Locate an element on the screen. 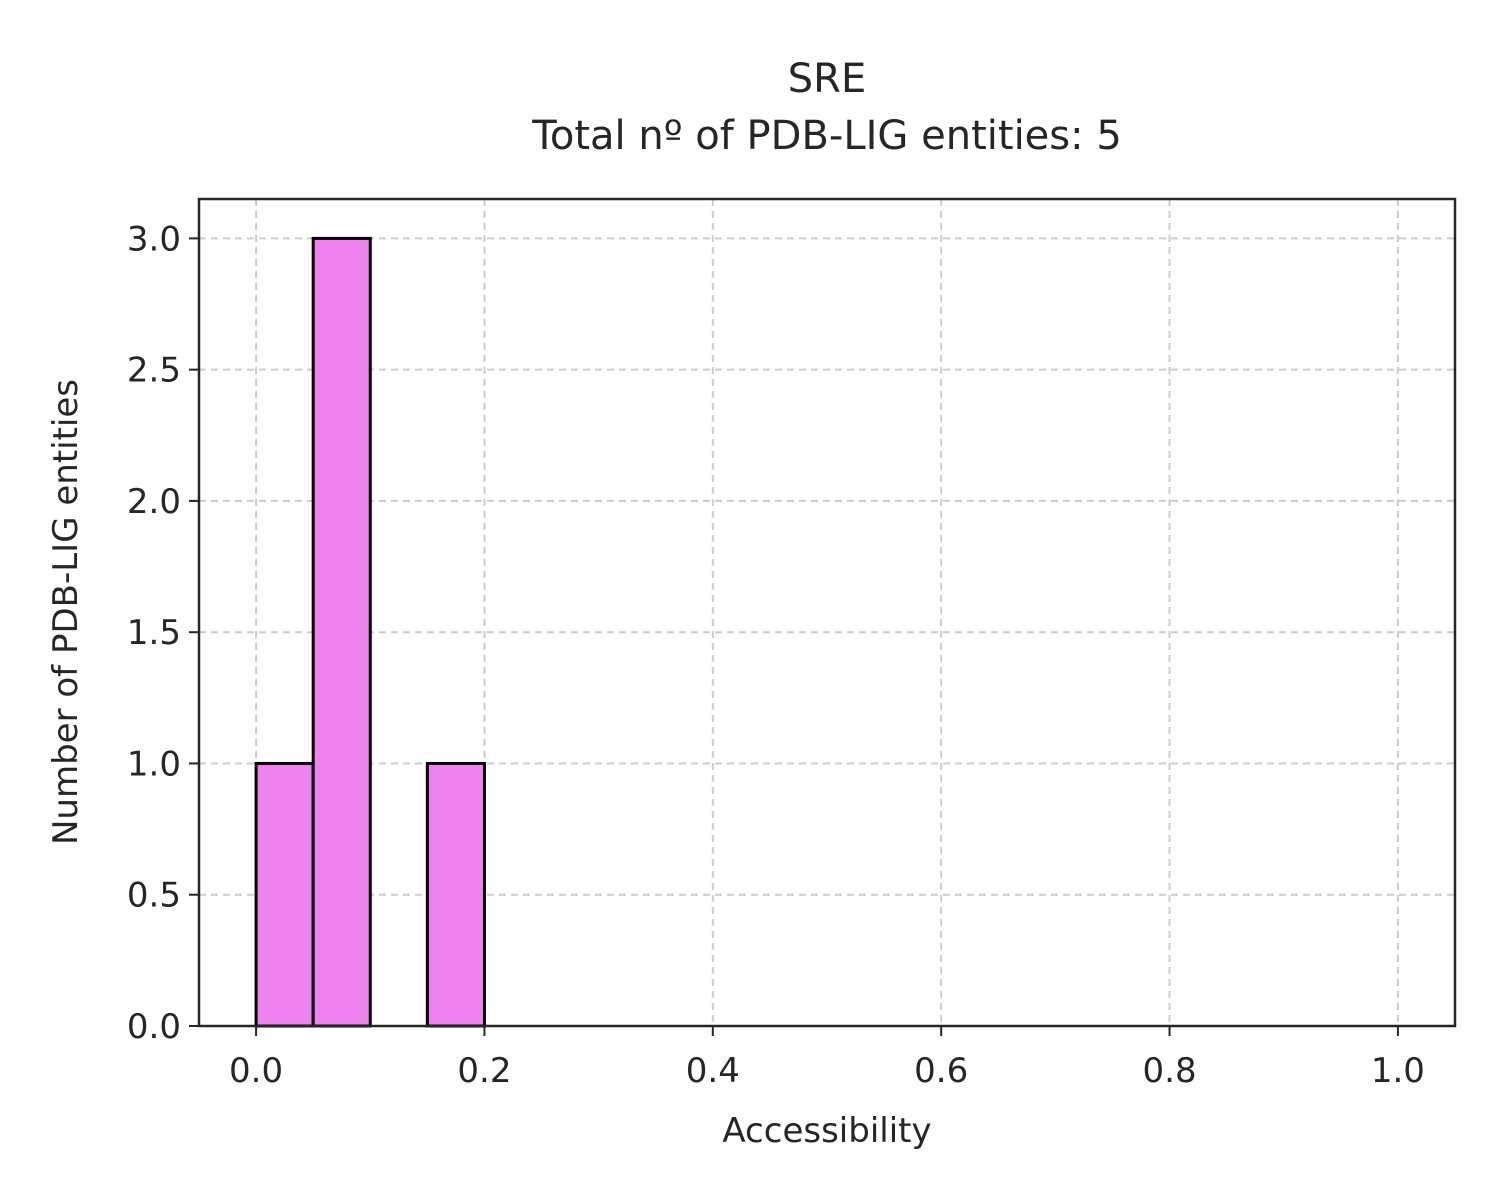 This screenshot has height=1200, width=1500. x-tick-label: 0.6 is located at coordinates (941, 1071).